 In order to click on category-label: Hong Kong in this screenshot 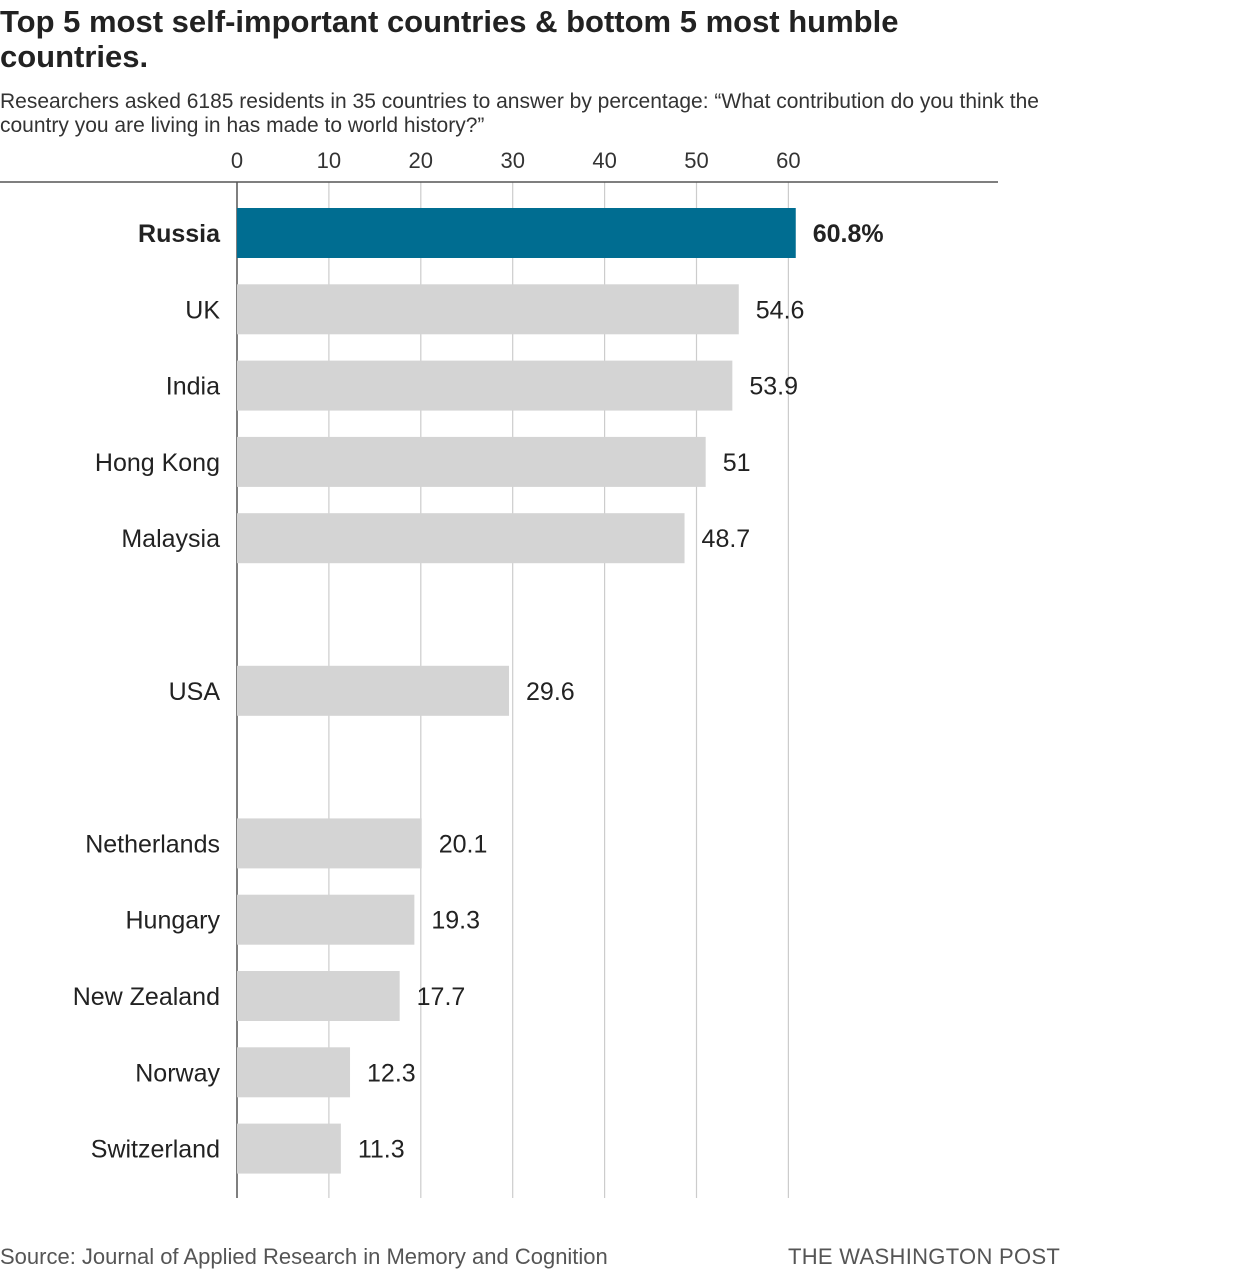, I will do `click(157, 463)`.